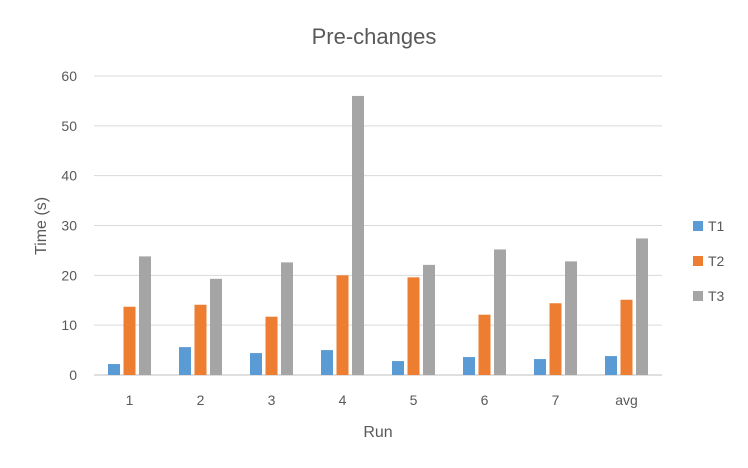 Image resolution: width=748 pixels, height=468 pixels. Describe the element at coordinates (698, 296) in the screenshot. I see `legend-swatch-t3` at that location.